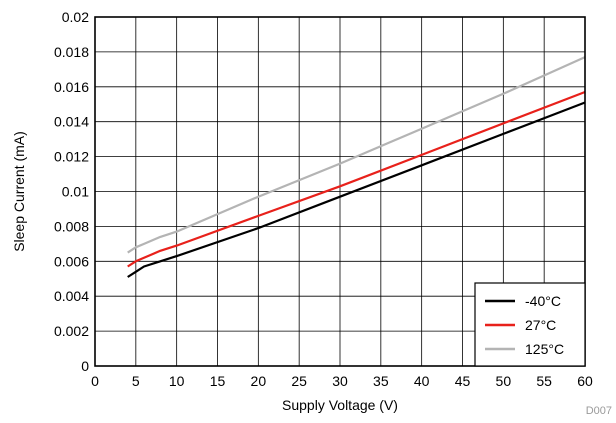  What do you see at coordinates (71, 331) in the screenshot?
I see `y-tick-label: 0.002` at bounding box center [71, 331].